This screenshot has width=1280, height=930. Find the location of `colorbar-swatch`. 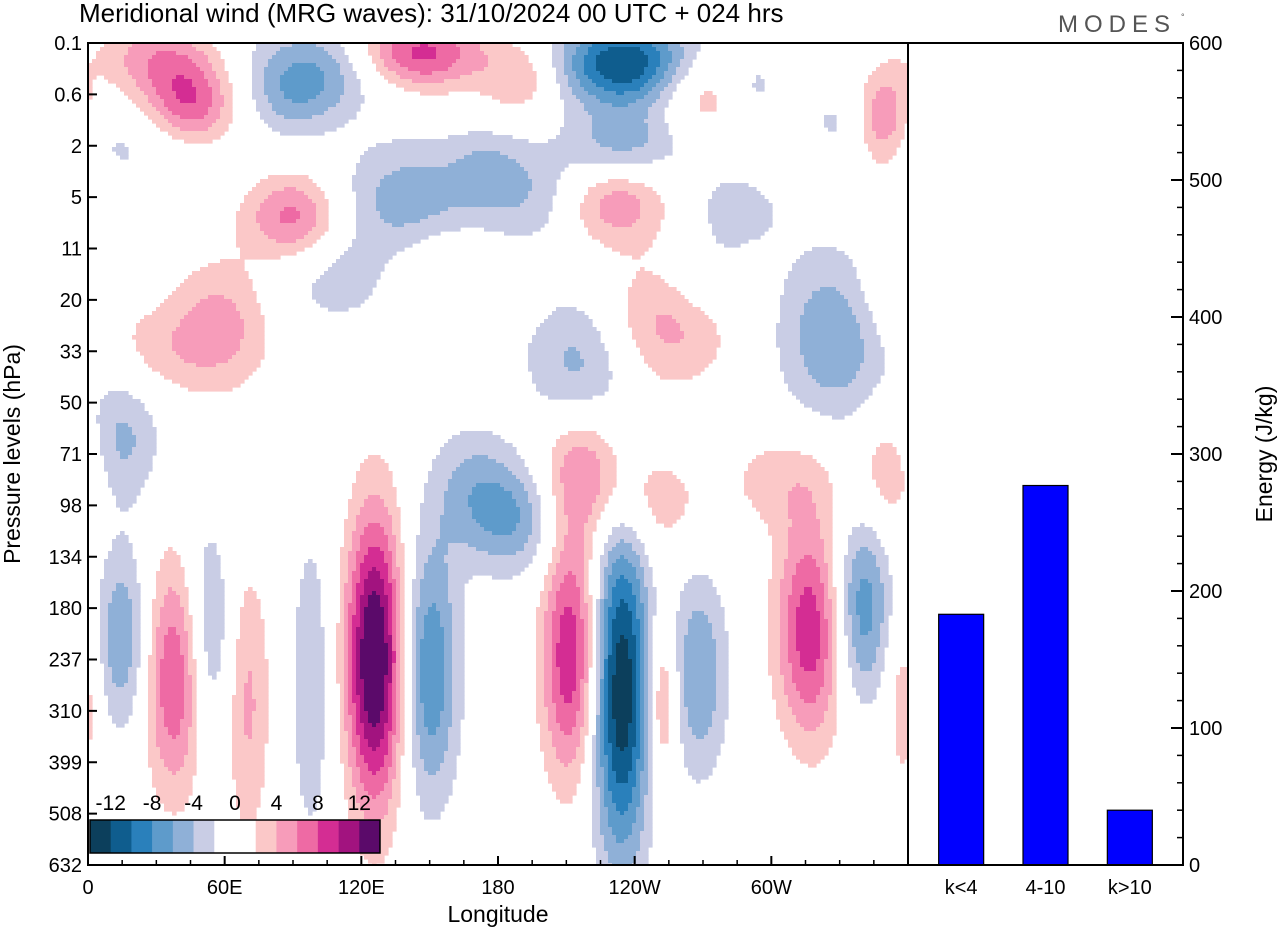

colorbar-swatch is located at coordinates (204, 836).